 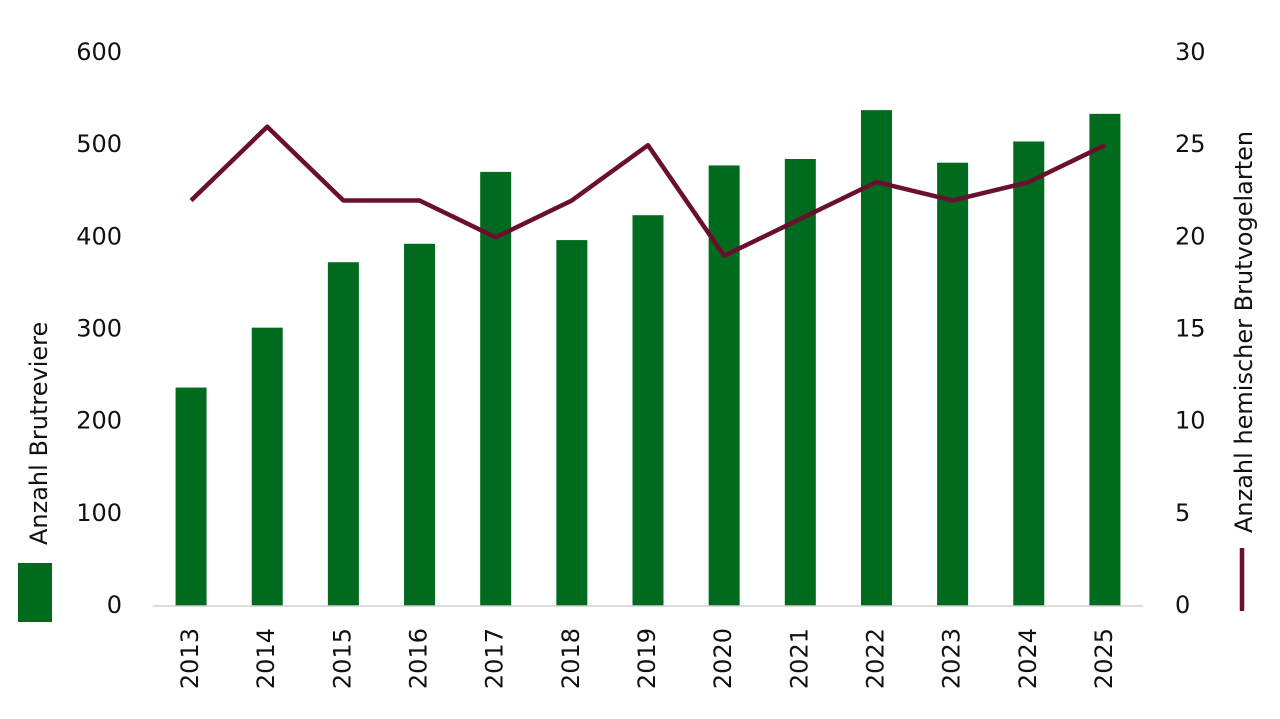 What do you see at coordinates (1190, 236) in the screenshot?
I see `y2-tick-label: 20` at bounding box center [1190, 236].